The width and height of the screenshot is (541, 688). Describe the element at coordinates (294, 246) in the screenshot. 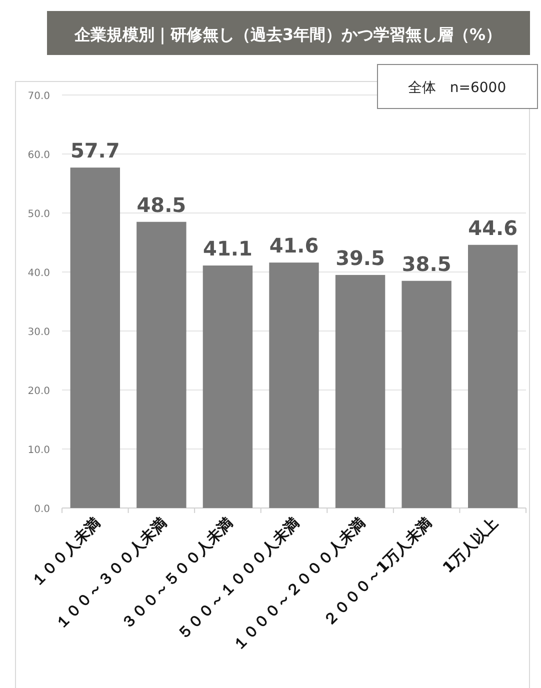

I see `data-label: 41.6` at that location.